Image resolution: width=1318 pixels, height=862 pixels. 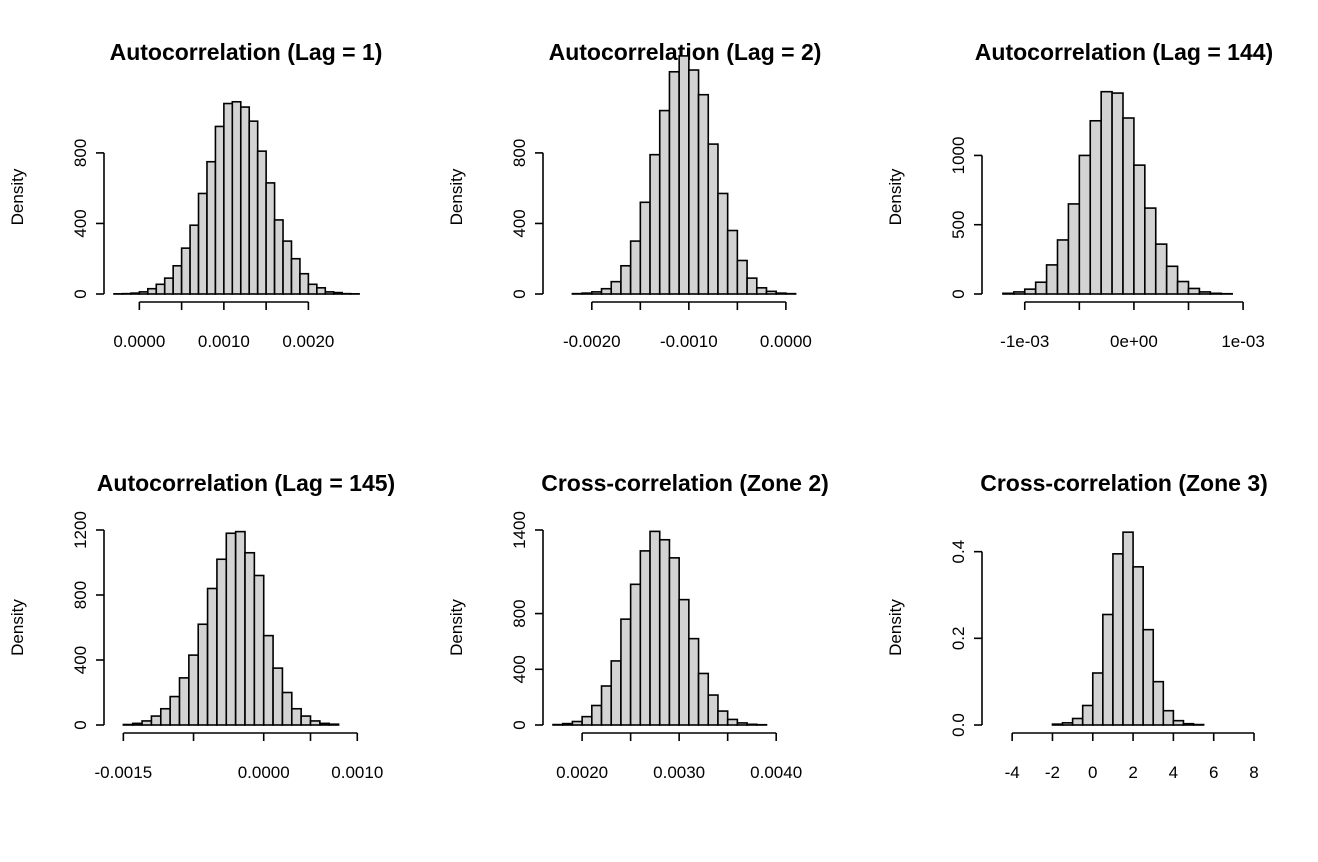 What do you see at coordinates (582, 772) in the screenshot?
I see `x-tick-label: 0.0020` at bounding box center [582, 772].